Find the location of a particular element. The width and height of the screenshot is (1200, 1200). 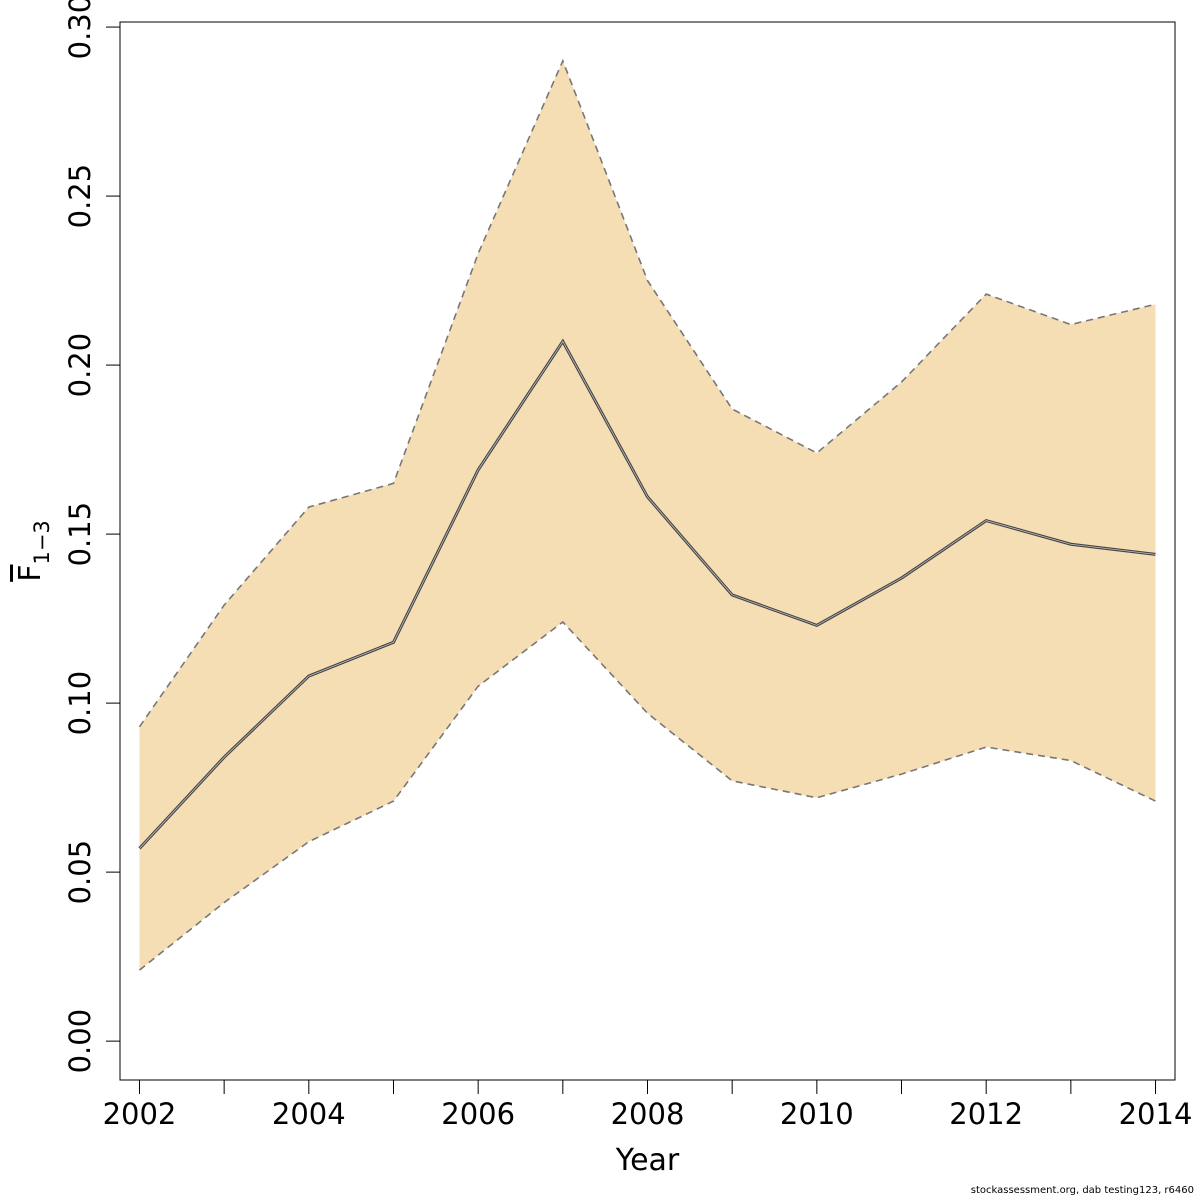

y-axis-title: F1−3 is located at coordinates (33, 551).